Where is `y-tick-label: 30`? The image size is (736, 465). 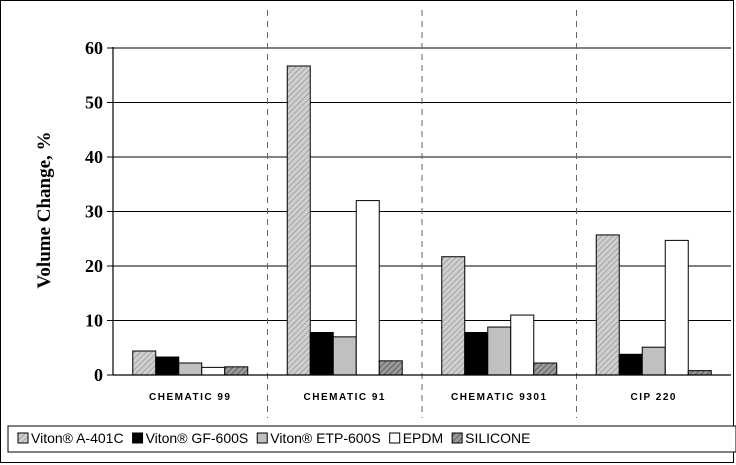
y-tick-label: 30 is located at coordinates (94, 212).